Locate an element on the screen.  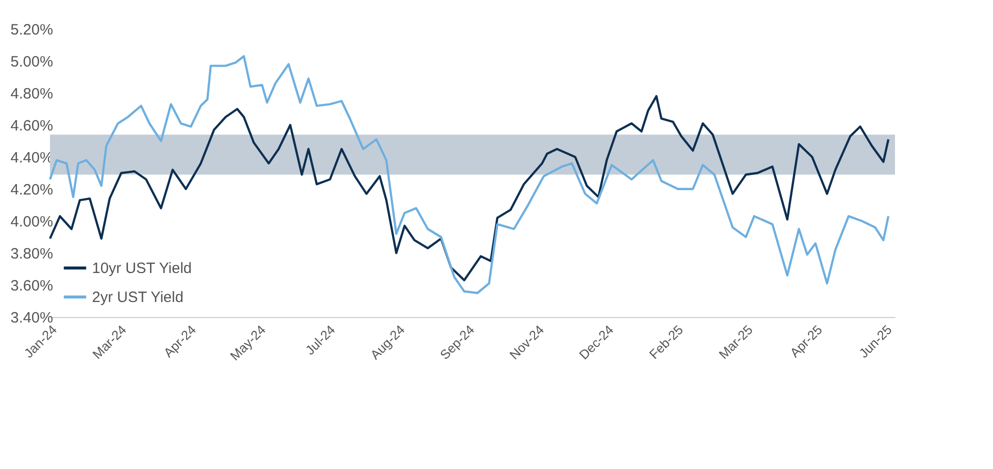
legend-label: 10yr UST Yield is located at coordinates (142, 268).